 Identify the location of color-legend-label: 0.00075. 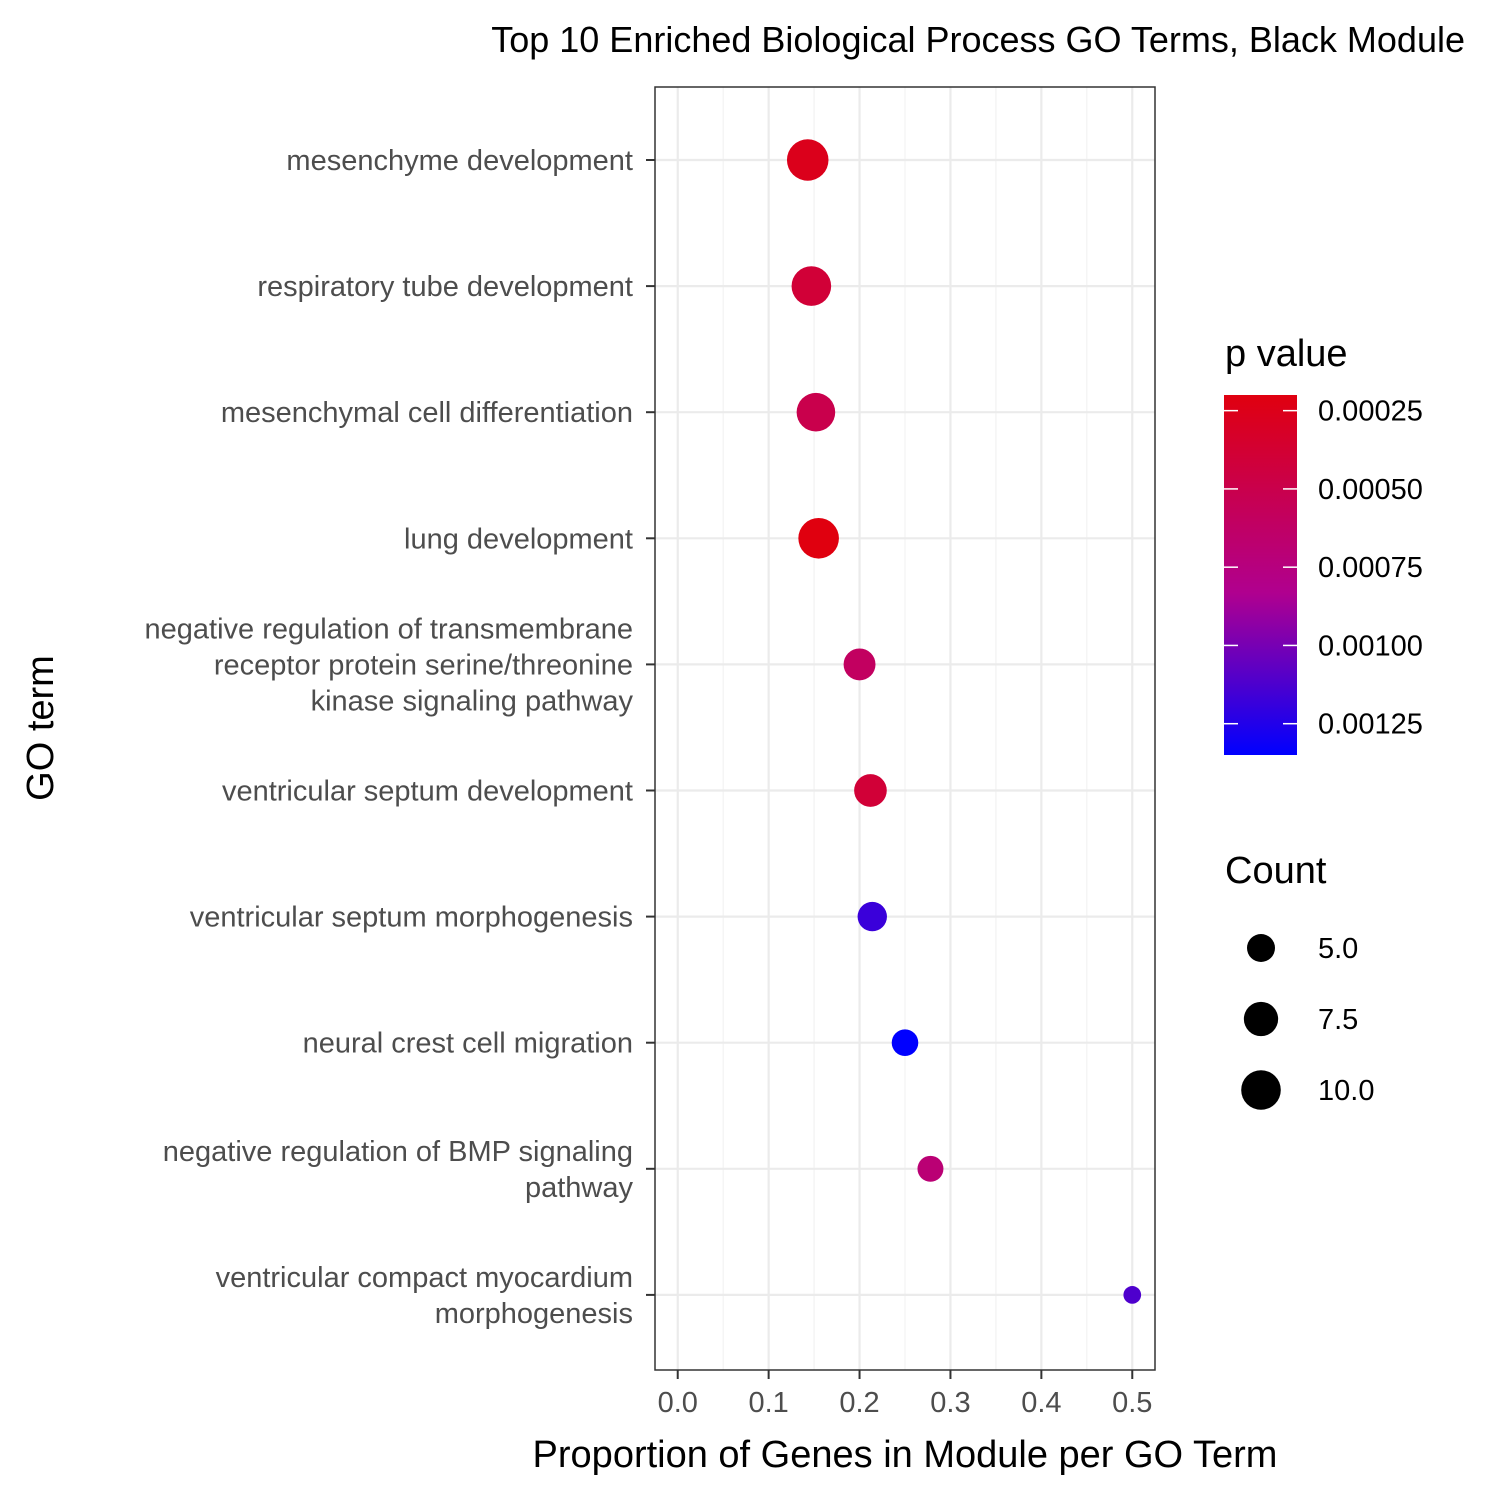
(1370, 568).